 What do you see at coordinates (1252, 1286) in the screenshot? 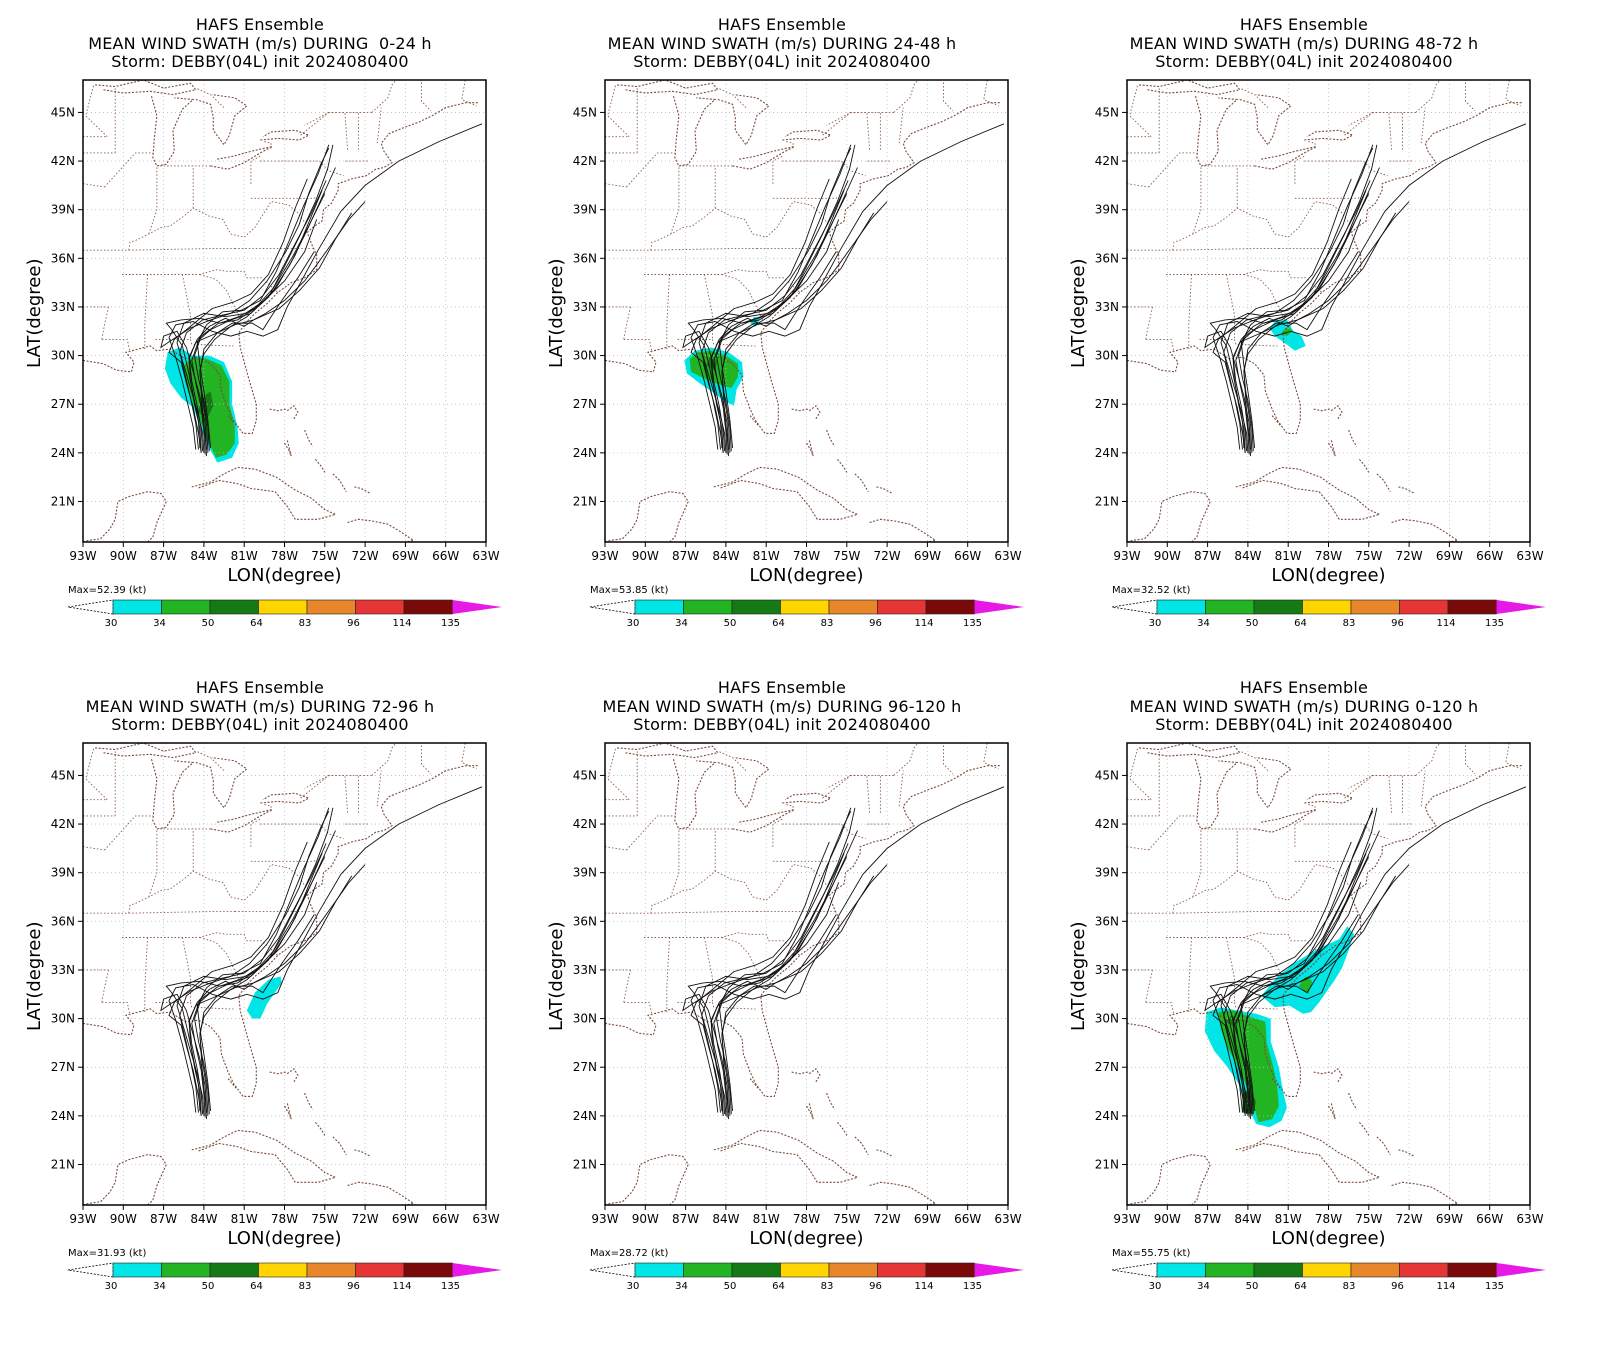
I see `colorbar-level-label: 50` at bounding box center [1252, 1286].